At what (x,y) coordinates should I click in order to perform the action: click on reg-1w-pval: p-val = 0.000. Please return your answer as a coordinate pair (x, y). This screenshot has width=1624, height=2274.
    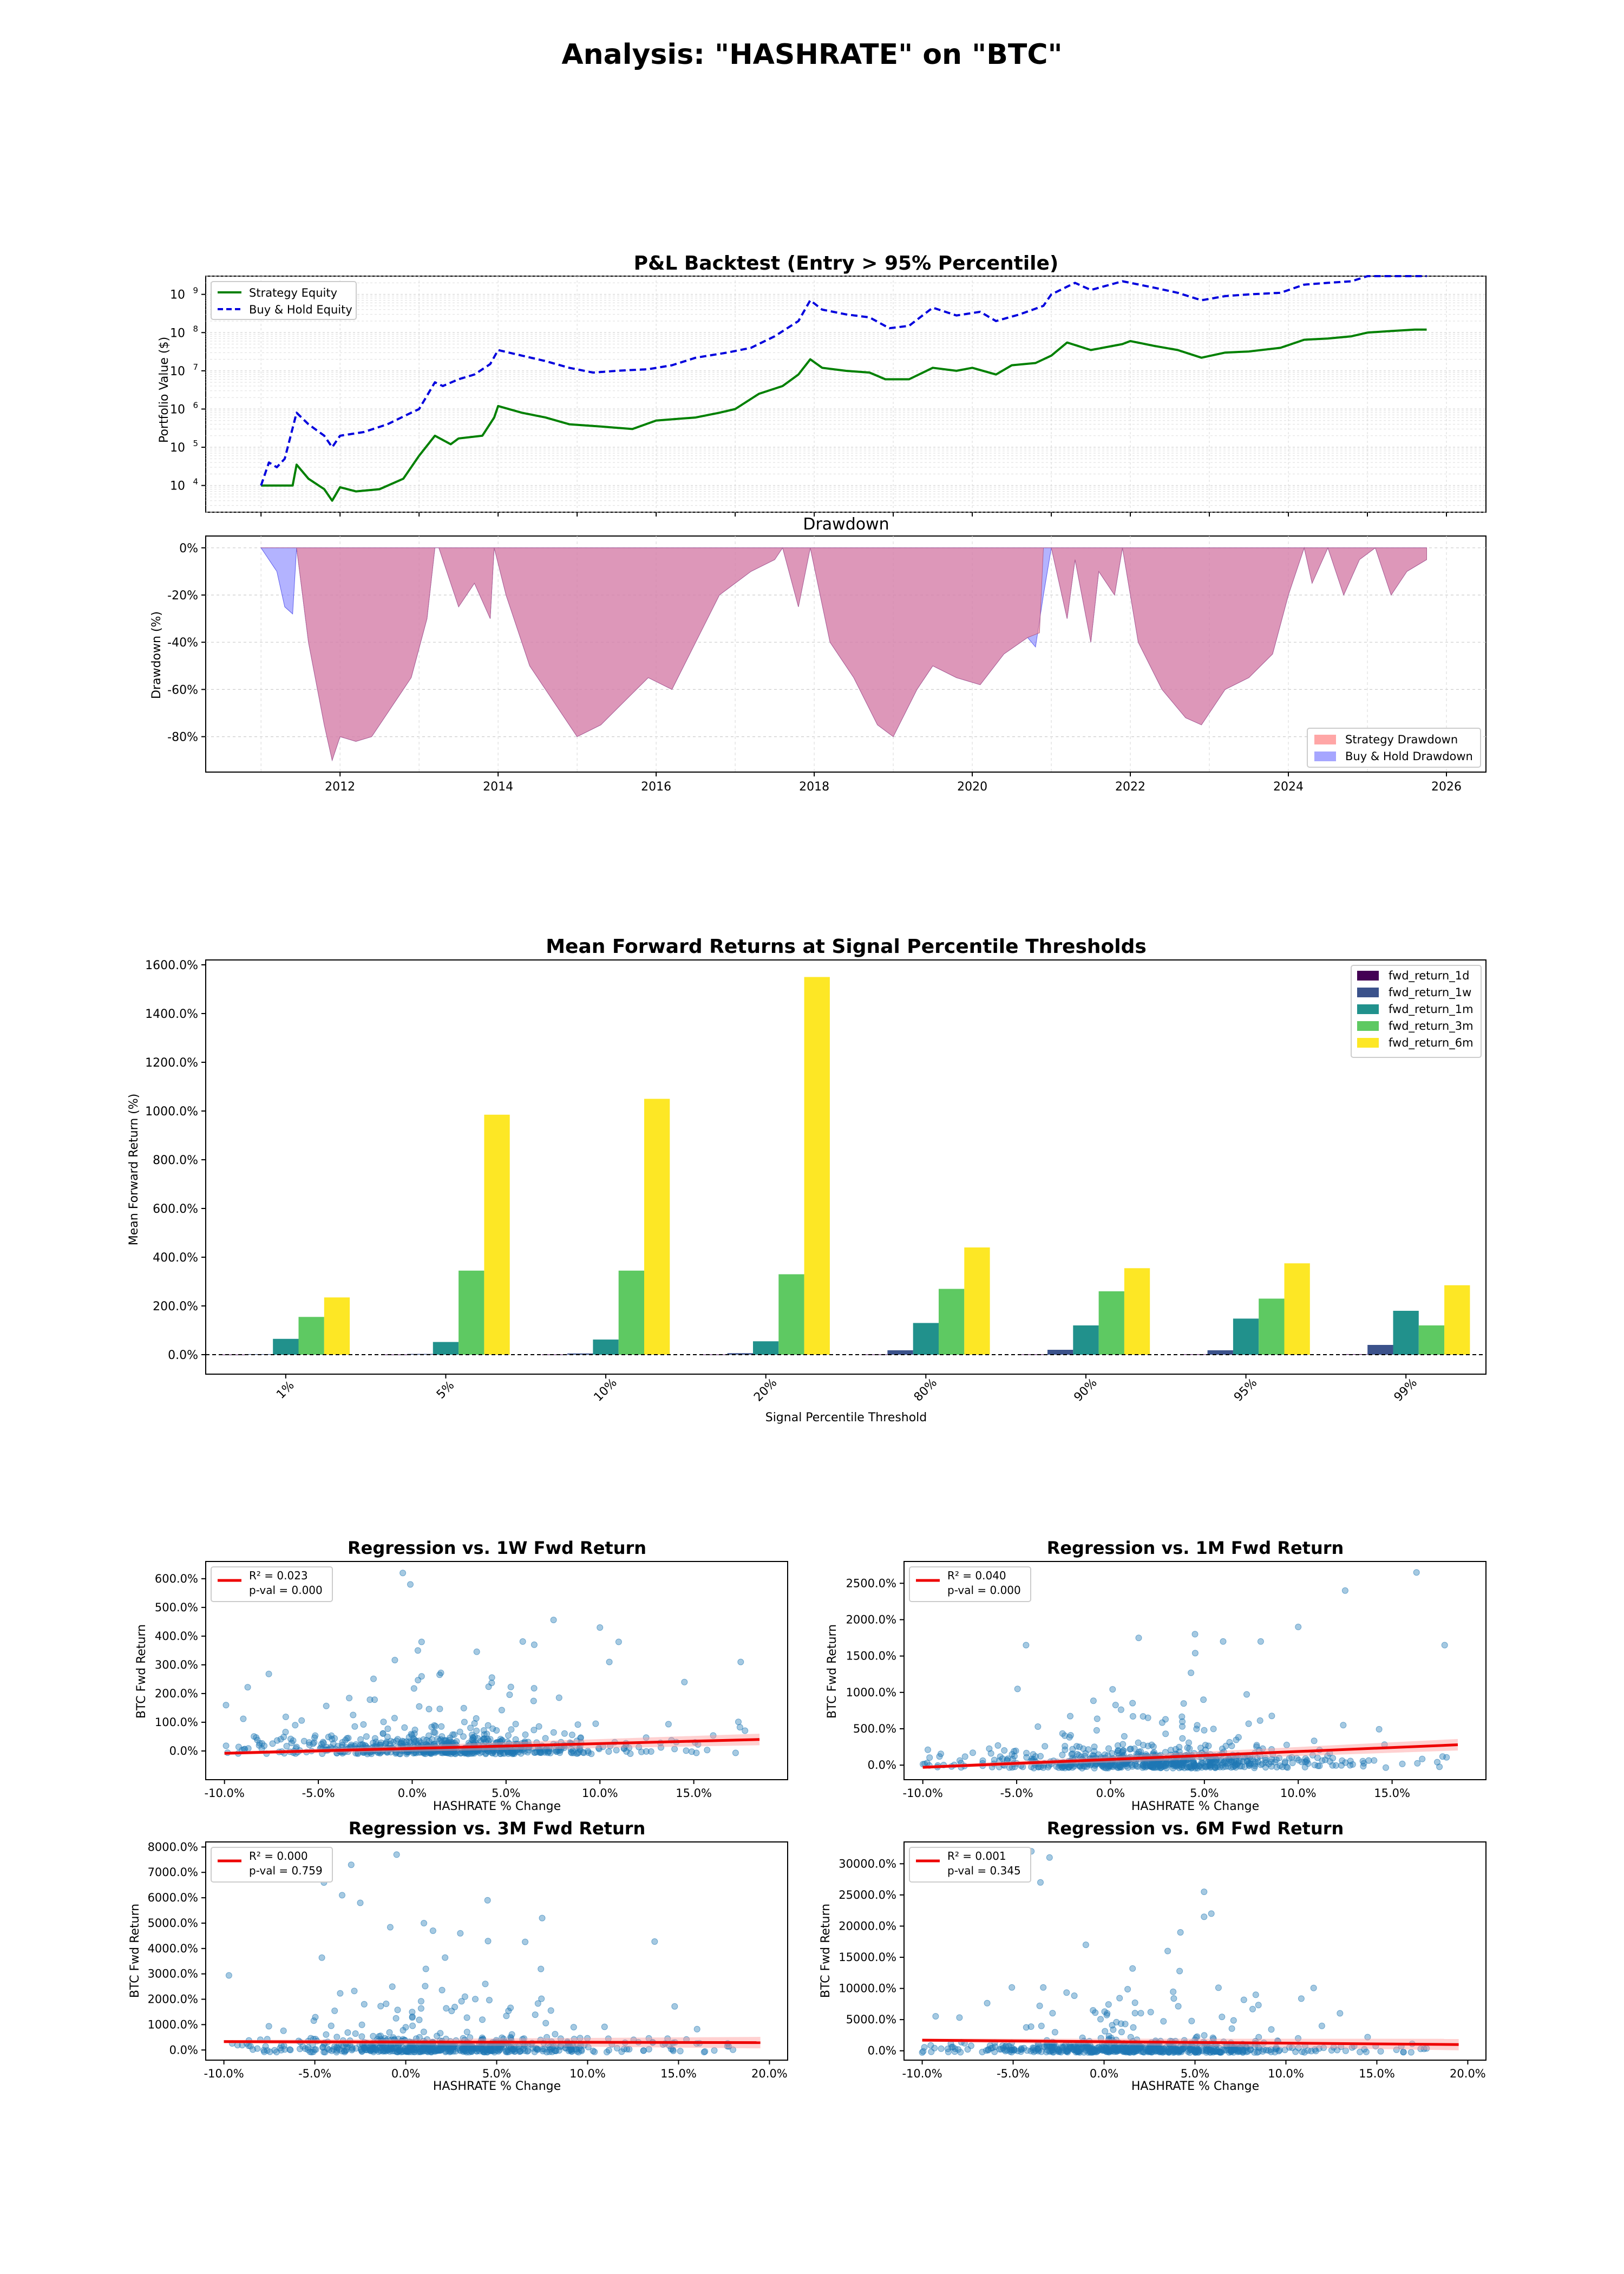
    Looking at the image, I should click on (286, 1591).